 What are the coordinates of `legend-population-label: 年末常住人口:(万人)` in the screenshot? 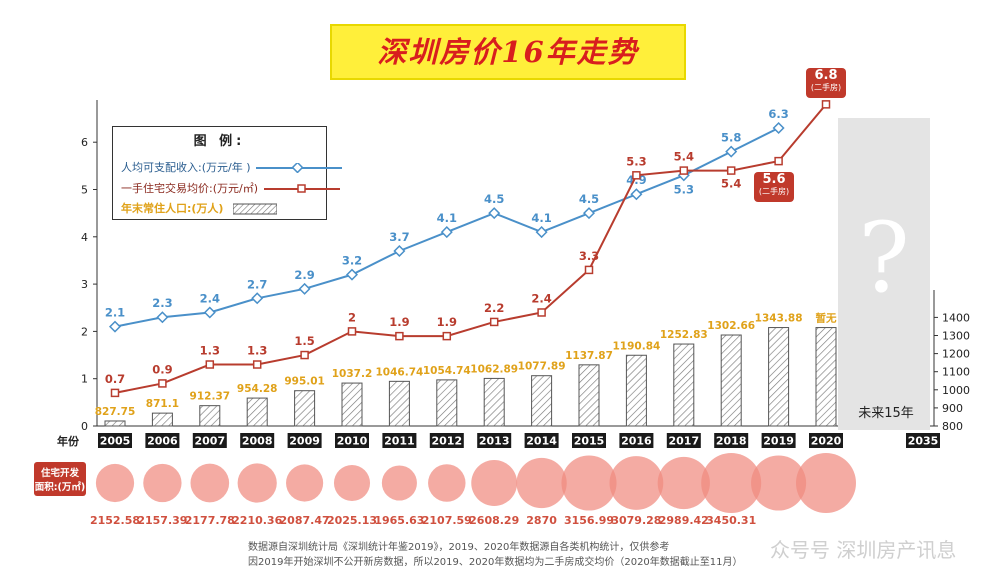 It's located at (172, 208).